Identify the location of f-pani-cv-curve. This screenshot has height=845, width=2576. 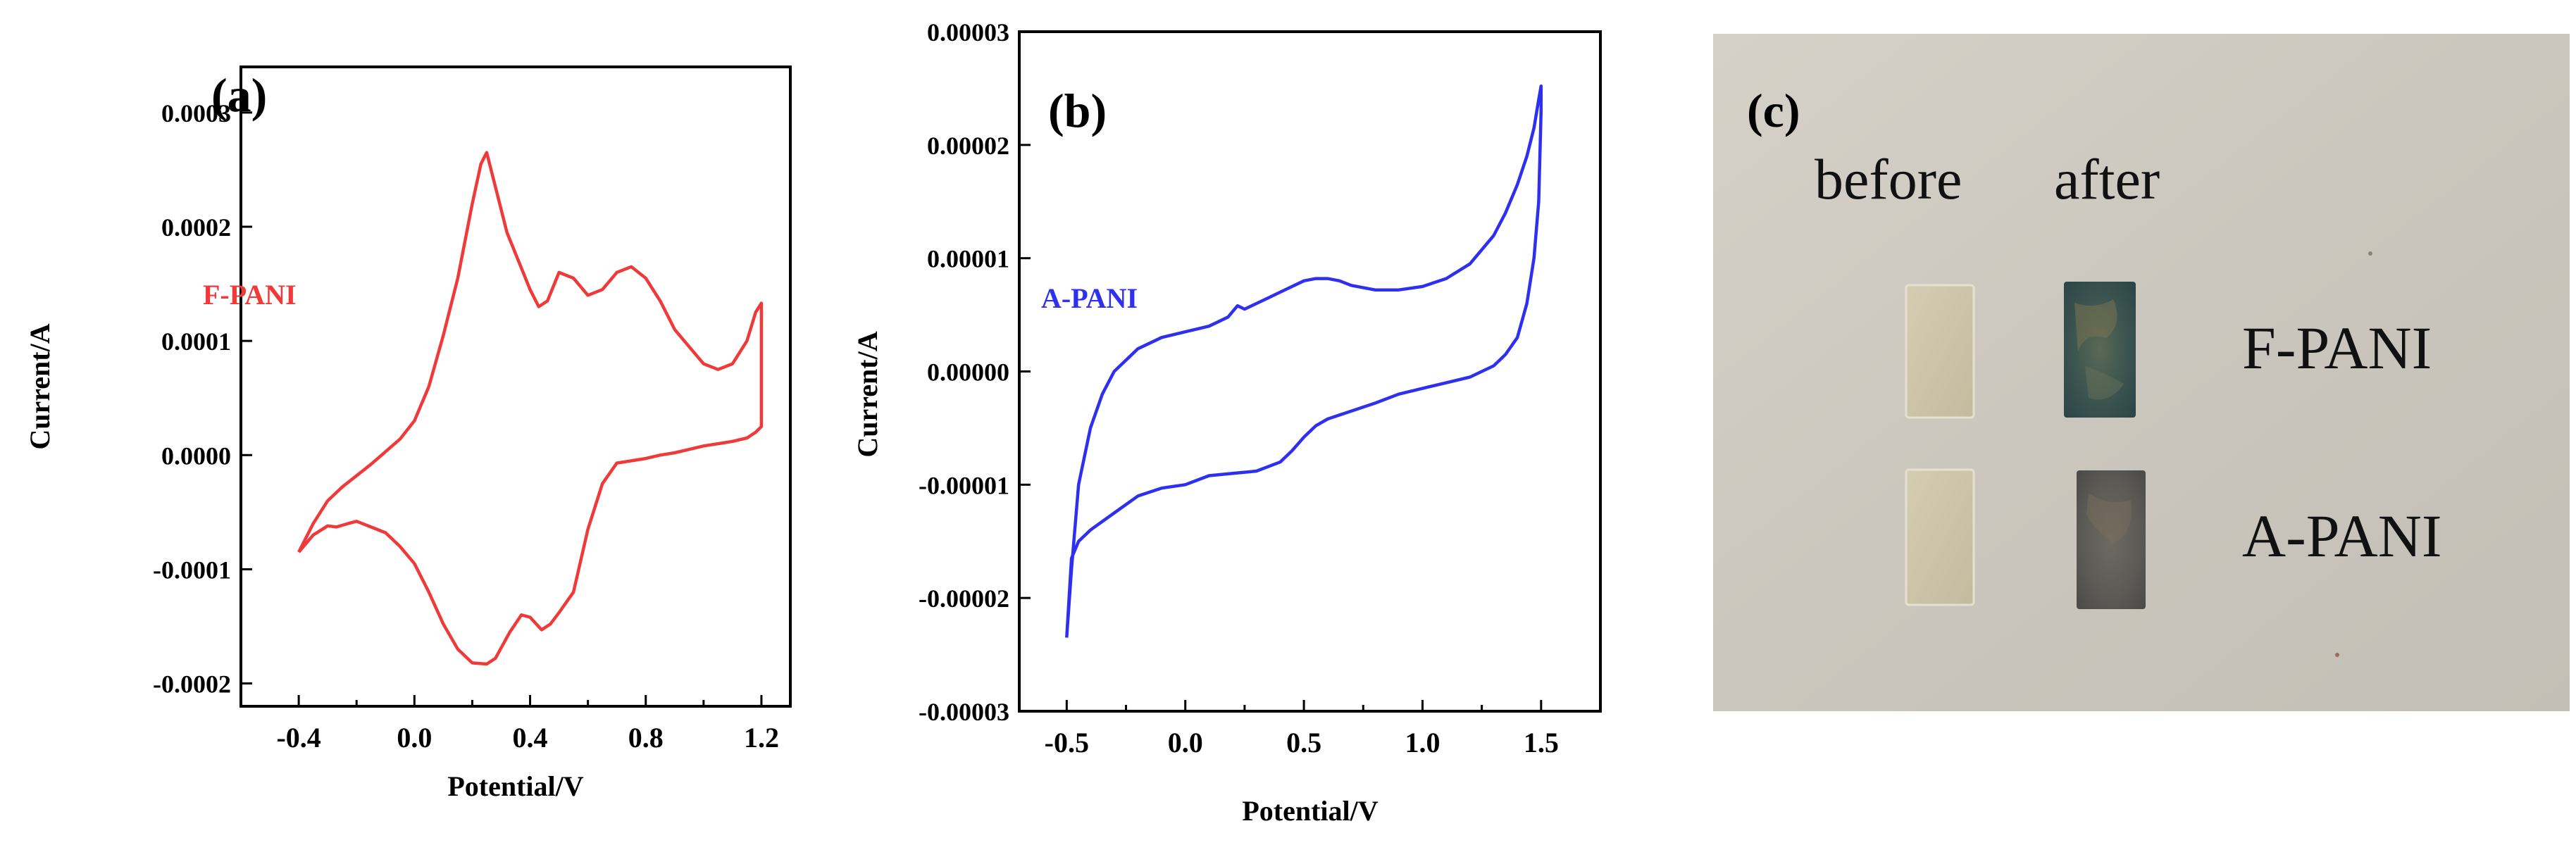
(530, 408).